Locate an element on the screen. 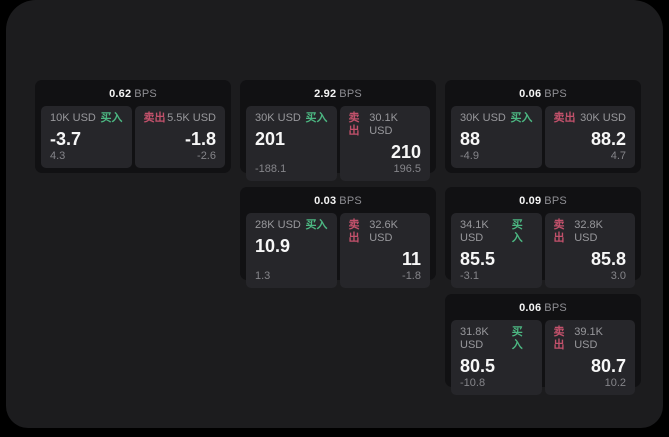 Image resolution: width=669 pixels, height=437 pixels. sell-panel: 卖出 5.5K USD -1.8 -2.6 is located at coordinates (179, 137).